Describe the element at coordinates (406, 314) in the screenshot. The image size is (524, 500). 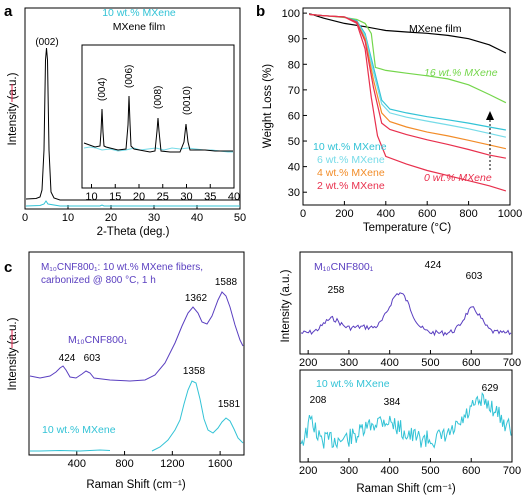
I see `panel-c-right-top-curve` at that location.